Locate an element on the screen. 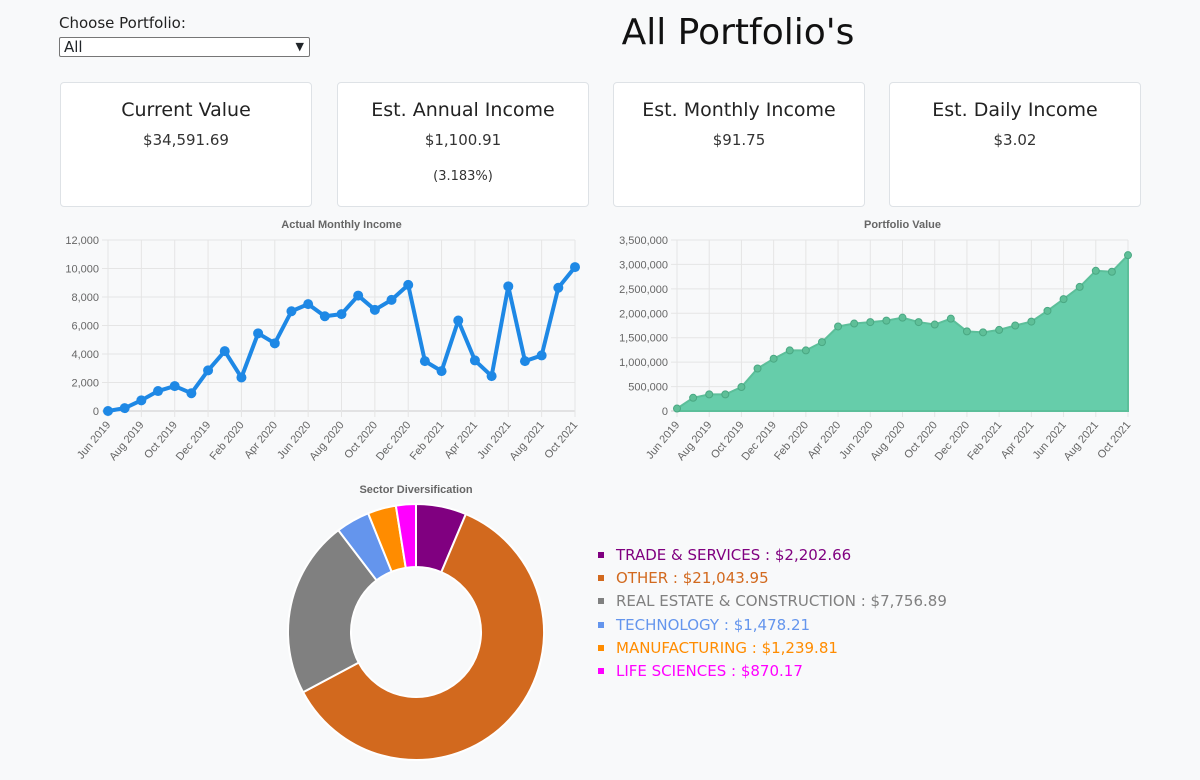  y-tick-label: 2,500,000 is located at coordinates (643, 290).